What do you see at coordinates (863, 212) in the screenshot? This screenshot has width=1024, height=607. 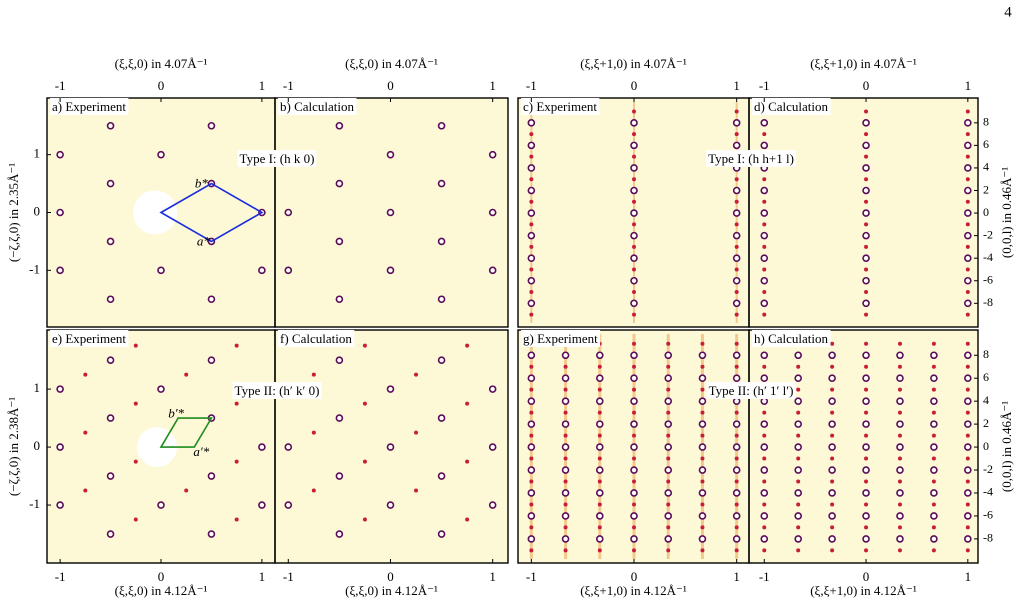 I see `panel-frame` at bounding box center [863, 212].